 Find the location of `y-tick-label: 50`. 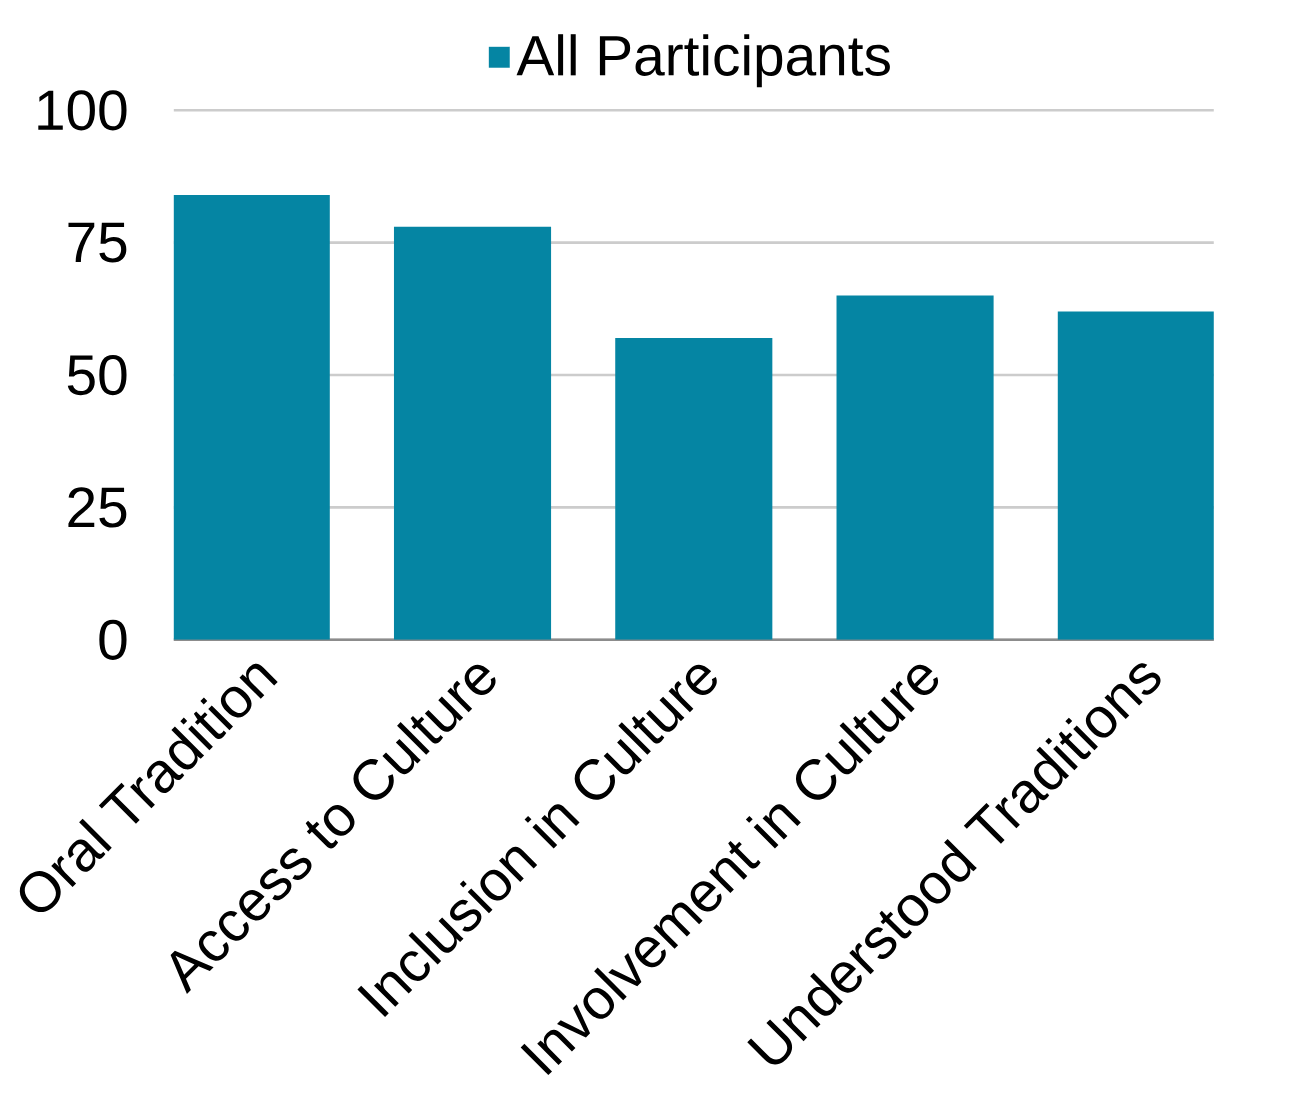

y-tick-label: 50 is located at coordinates (97, 375).